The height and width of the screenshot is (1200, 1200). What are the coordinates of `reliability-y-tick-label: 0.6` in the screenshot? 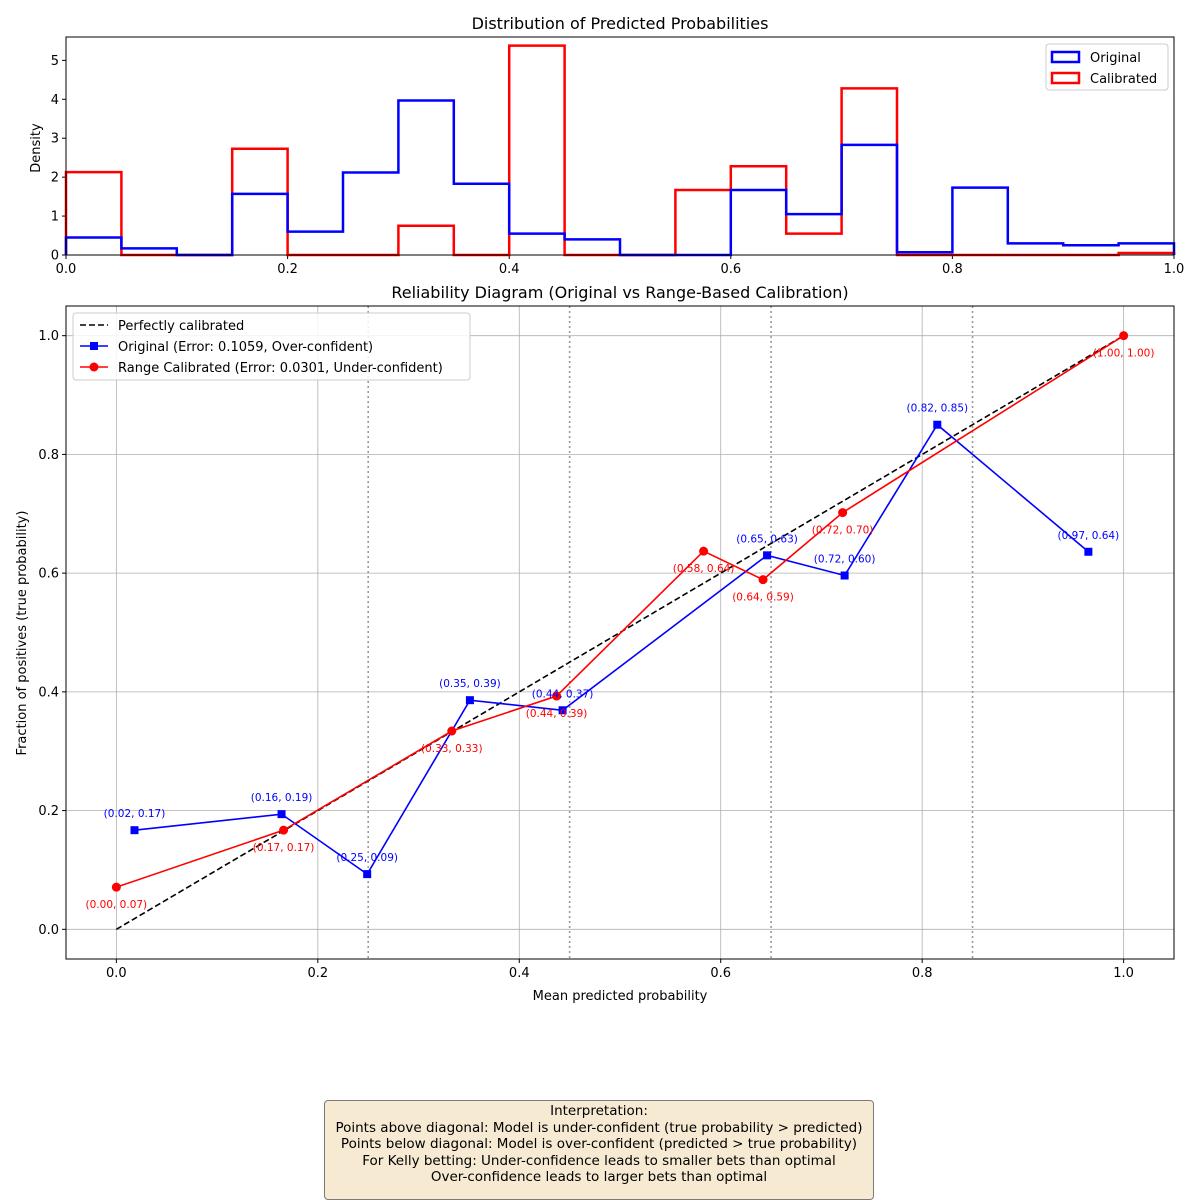 It's located at (48, 574).